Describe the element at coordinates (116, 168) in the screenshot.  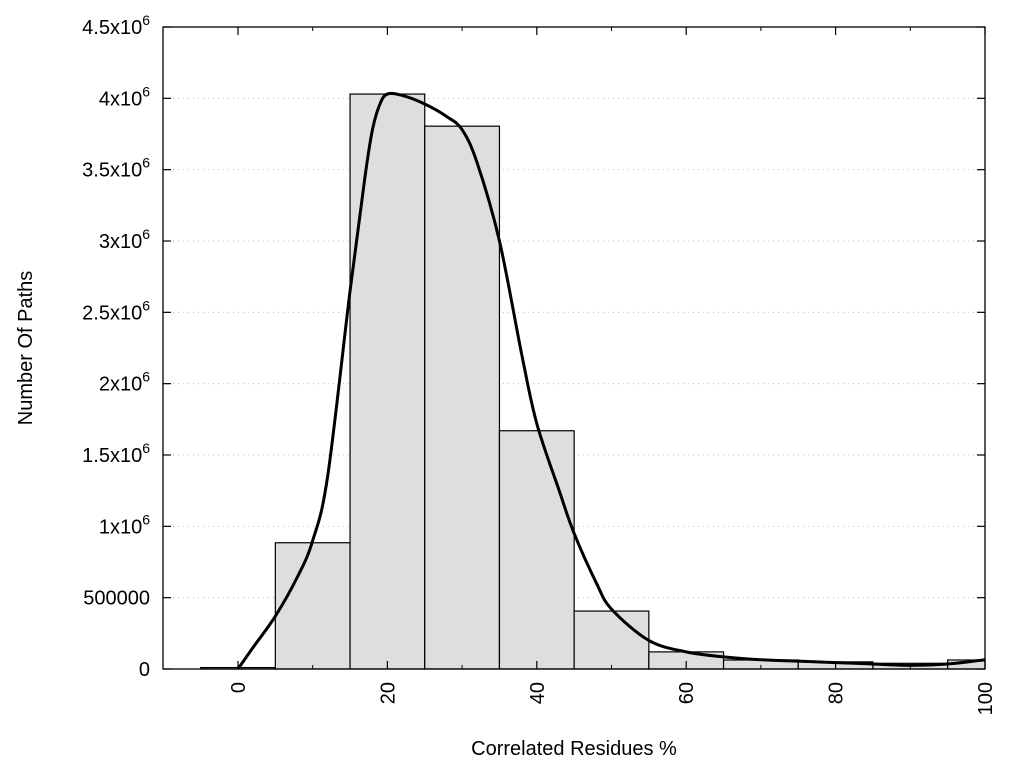
I see `y-tick-label: 3.5x10⁶` at that location.